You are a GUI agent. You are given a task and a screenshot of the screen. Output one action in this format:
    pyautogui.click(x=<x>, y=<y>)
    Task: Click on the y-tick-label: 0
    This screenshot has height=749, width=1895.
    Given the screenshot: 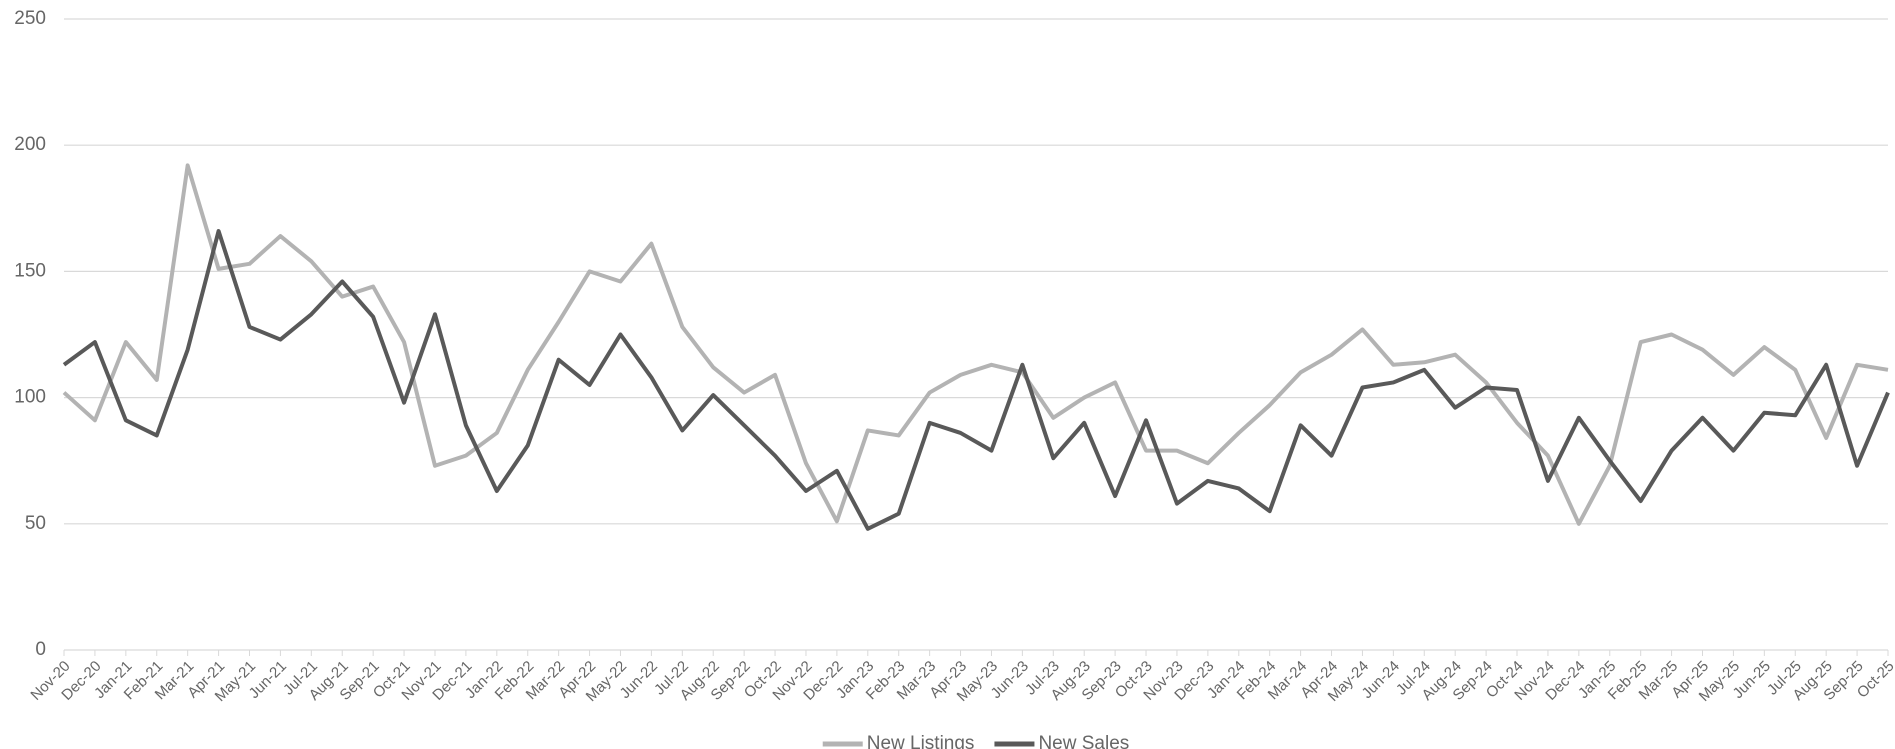 What is the action you would take?
    pyautogui.click(x=40, y=649)
    